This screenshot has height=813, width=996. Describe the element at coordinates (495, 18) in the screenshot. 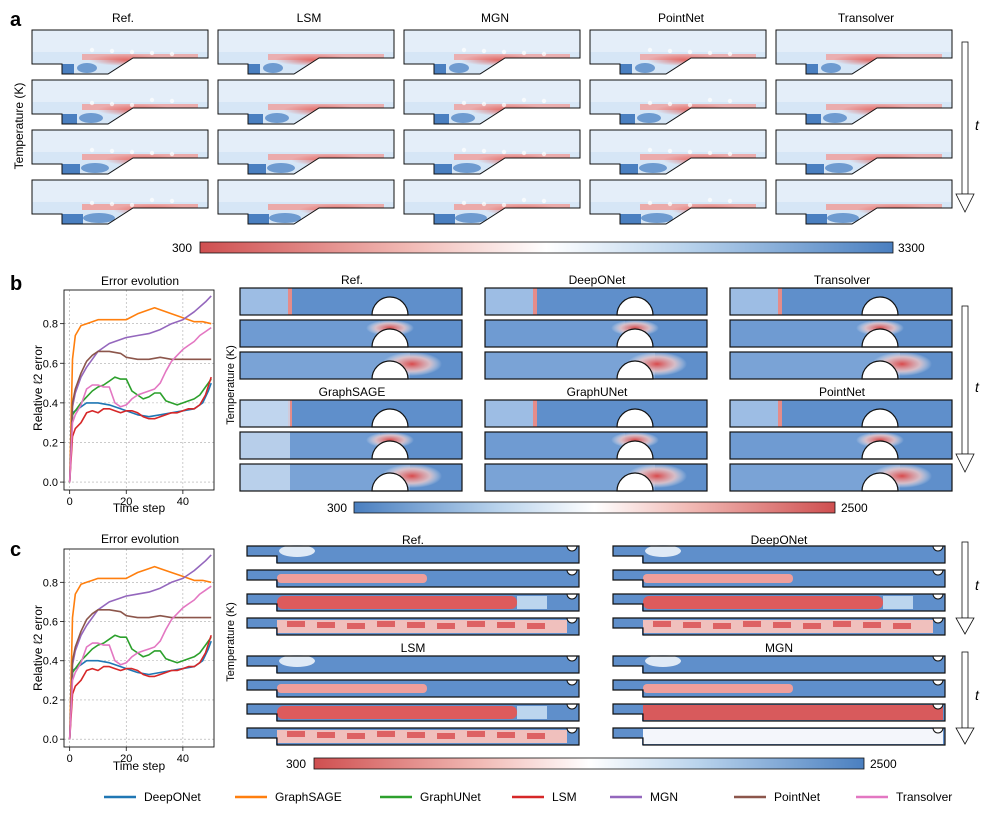

I see `panel-a-title-mgn: MGN` at that location.